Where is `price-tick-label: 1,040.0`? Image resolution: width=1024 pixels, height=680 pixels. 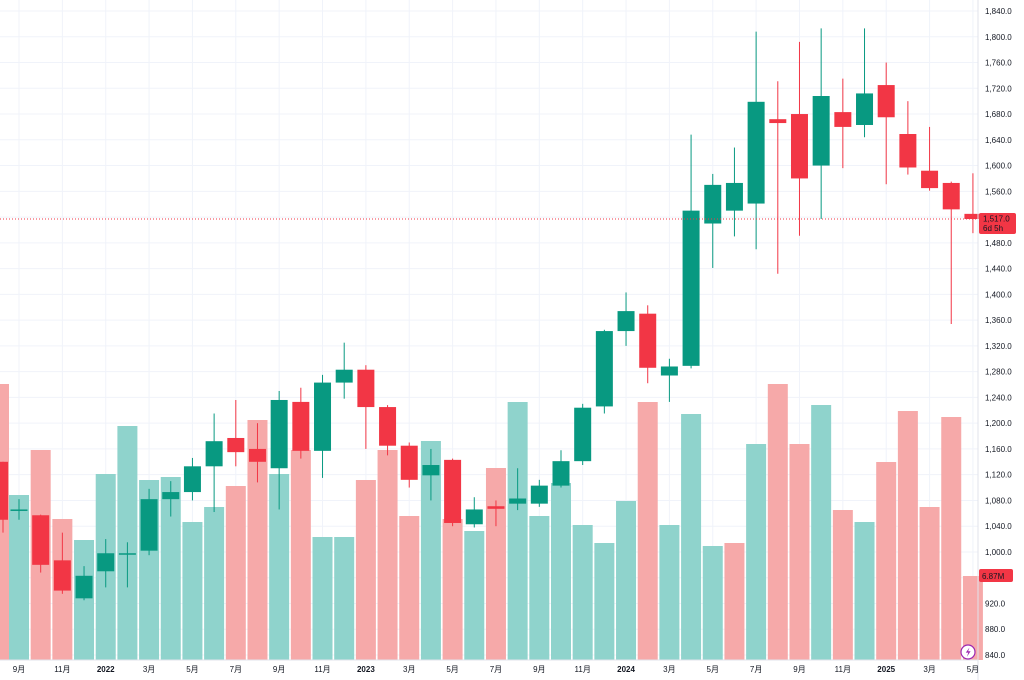
price-tick-label: 1,040.0 is located at coordinates (998, 526).